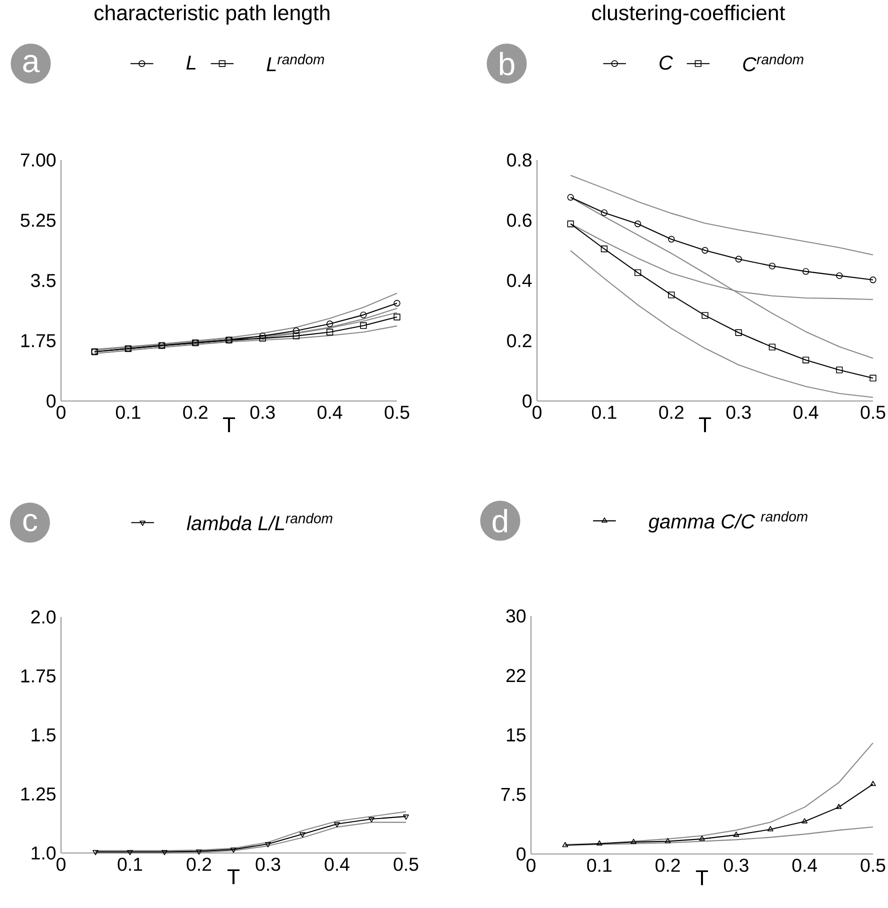 This screenshot has width=888, height=908. Describe the element at coordinates (519, 281) in the screenshot. I see `y-tick-label: 0.4` at that location.